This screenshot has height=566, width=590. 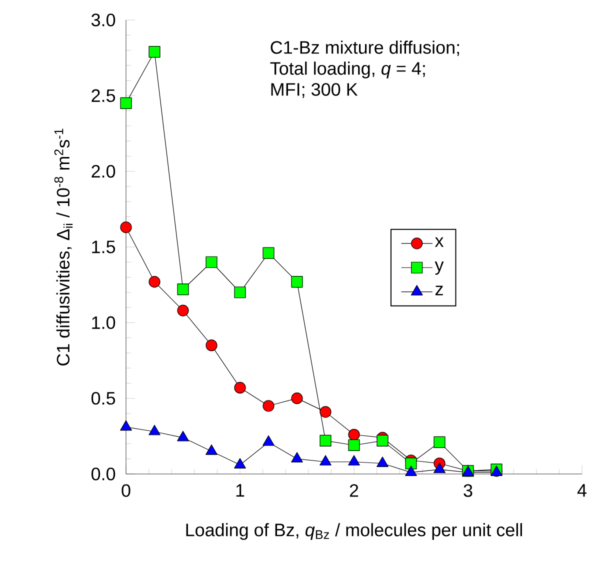 What do you see at coordinates (439, 242) in the screenshot?
I see `legend-label: x` at bounding box center [439, 242].